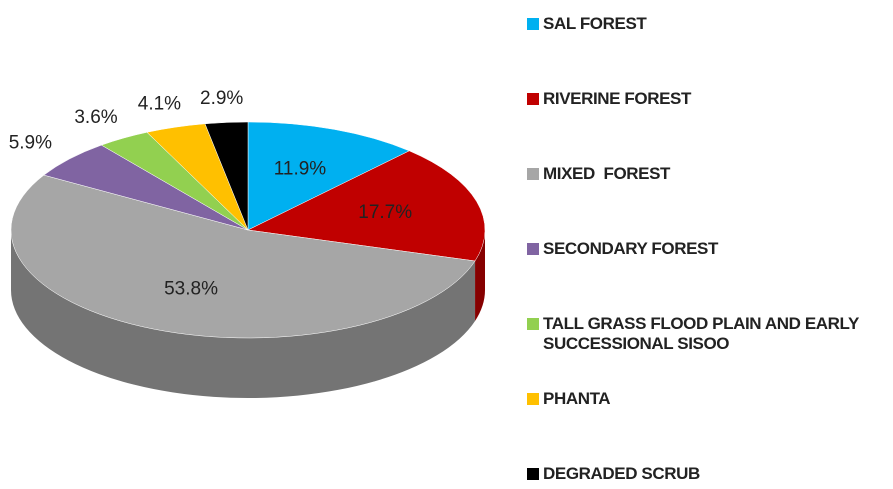  I want to click on data-label: 4.1%, so click(159, 104).